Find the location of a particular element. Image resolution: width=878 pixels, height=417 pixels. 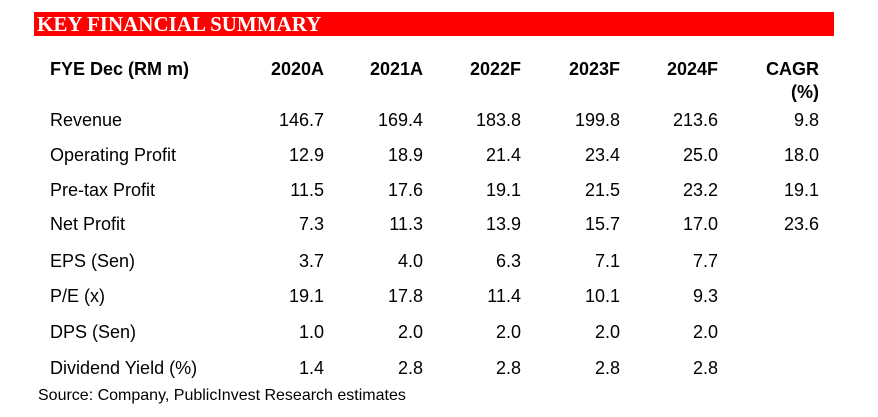

table-cell: 18.9 is located at coordinates (405, 155).